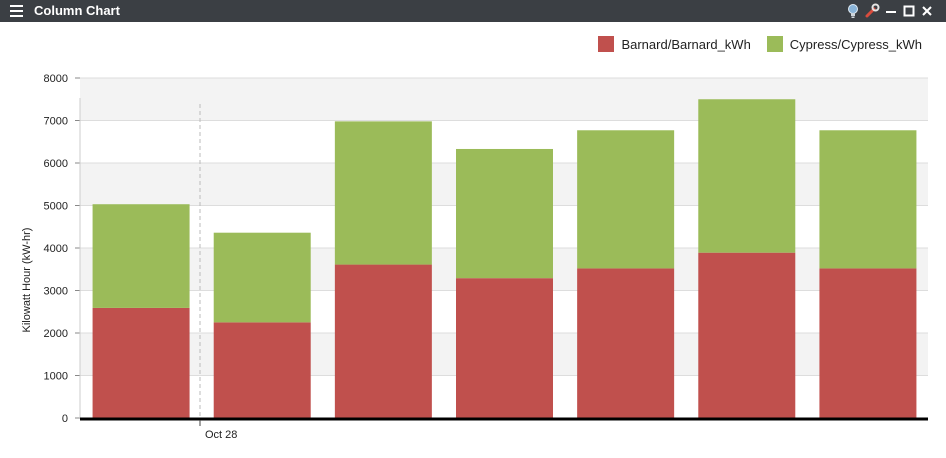 Image resolution: width=946 pixels, height=458 pixels. I want to click on legend-label-cypress: Cypress/Cypress_kWh, so click(855, 44).